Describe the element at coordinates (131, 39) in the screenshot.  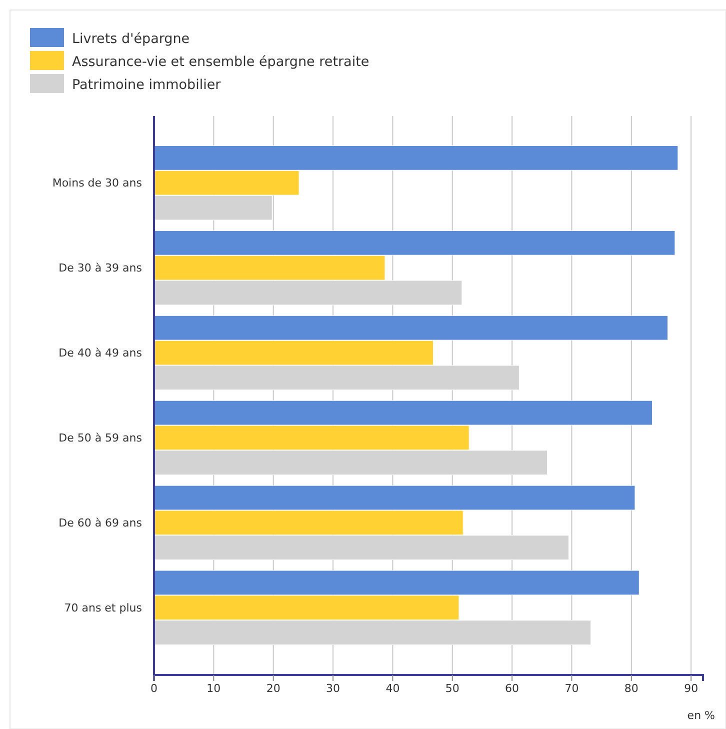
I see `legend-label: Livrets d'épargne` at that location.